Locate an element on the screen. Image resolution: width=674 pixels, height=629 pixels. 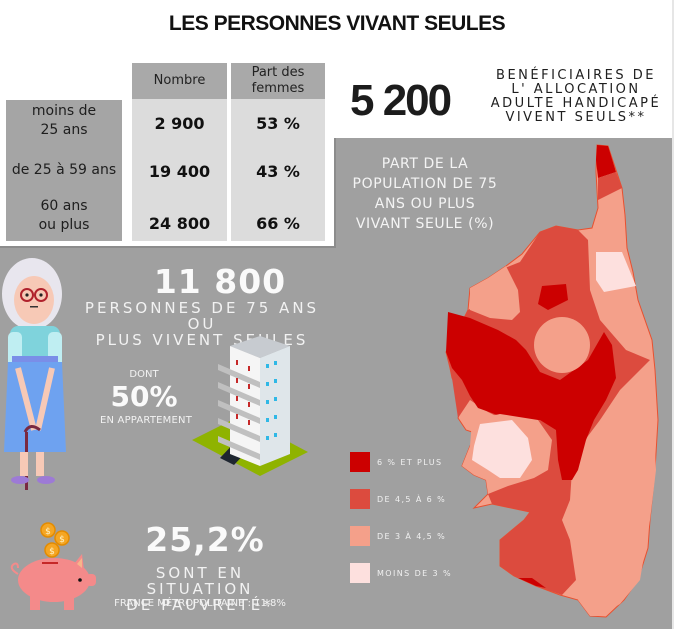
apartment-label: EN APPARTEMENT is located at coordinates (146, 420).